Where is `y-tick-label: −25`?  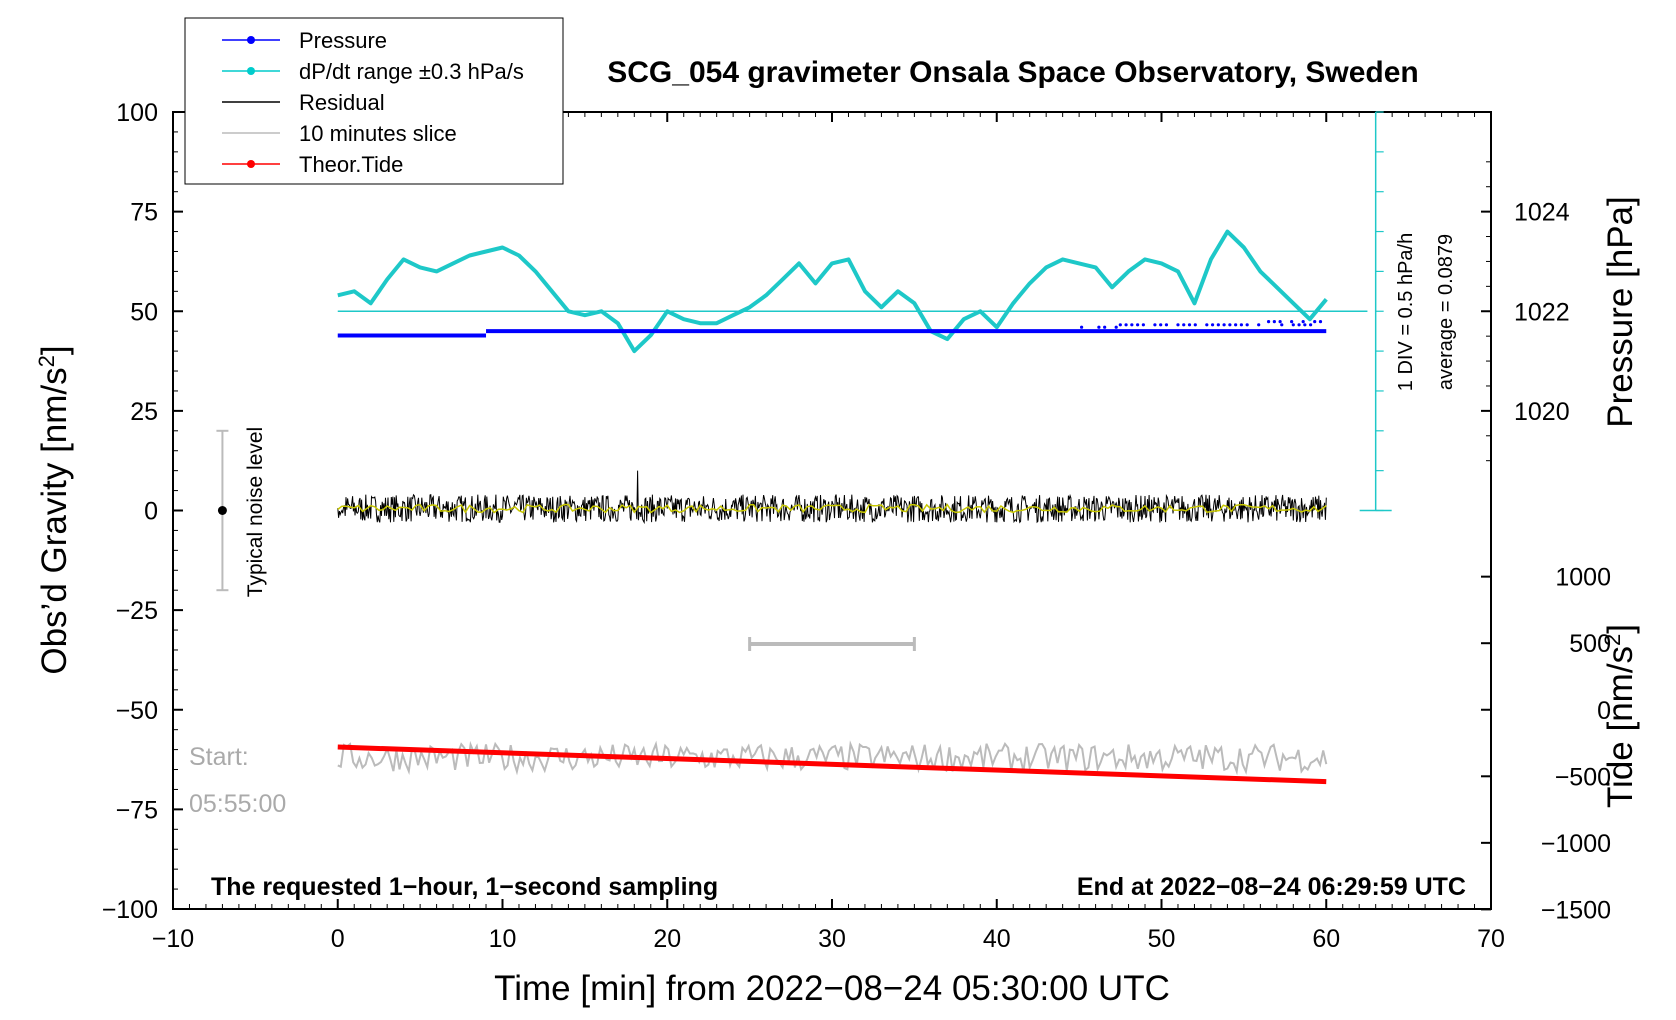
y-tick-label: −25 is located at coordinates (137, 611).